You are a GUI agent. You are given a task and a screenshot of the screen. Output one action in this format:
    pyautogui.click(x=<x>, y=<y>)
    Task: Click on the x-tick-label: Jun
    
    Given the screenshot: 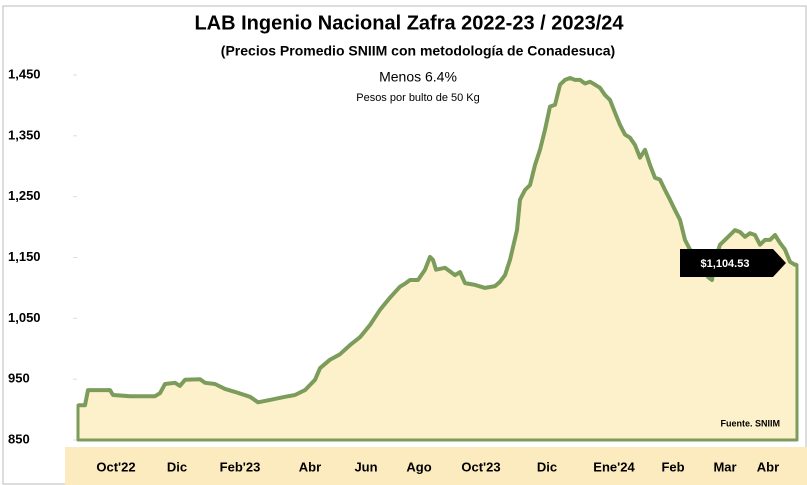 What is the action you would take?
    pyautogui.click(x=365, y=466)
    